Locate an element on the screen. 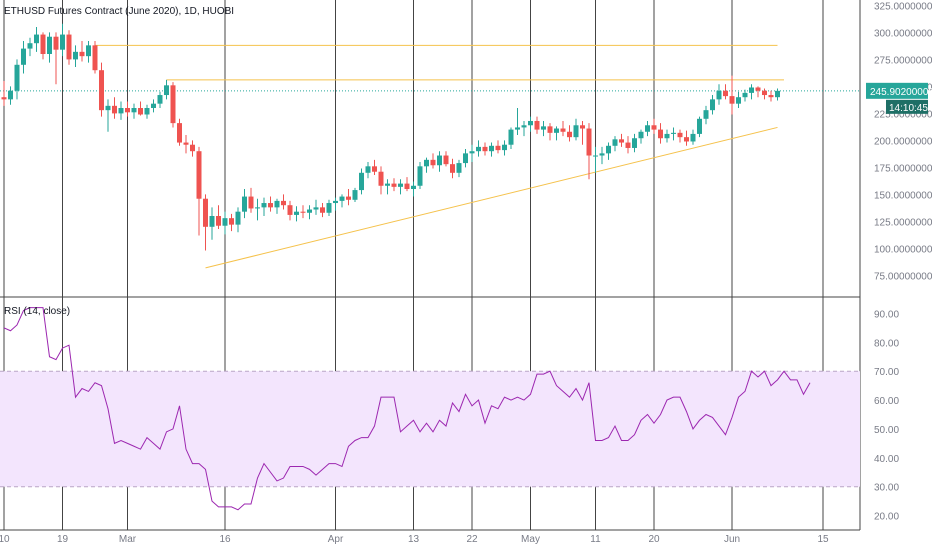  price-tick-label: 300.00000000 is located at coordinates (903, 33).